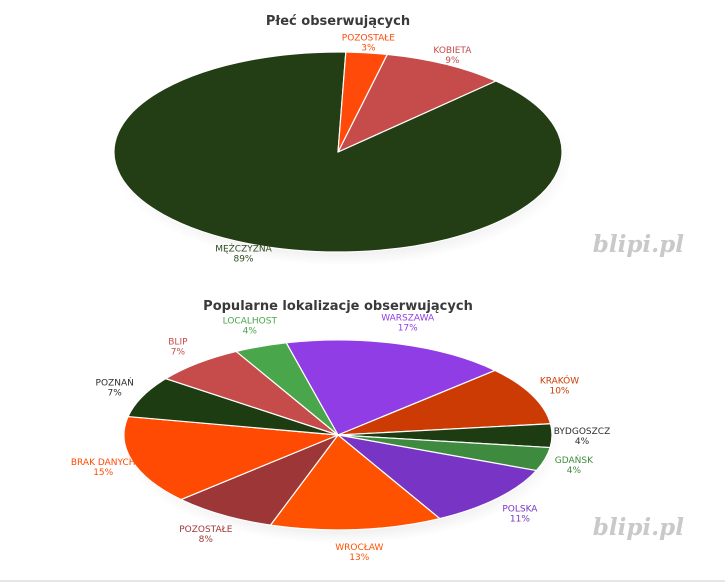 The height and width of the screenshot is (584, 725). Describe the element at coordinates (243, 259) in the screenshot. I see `slice-label-percent: 89%` at that location.